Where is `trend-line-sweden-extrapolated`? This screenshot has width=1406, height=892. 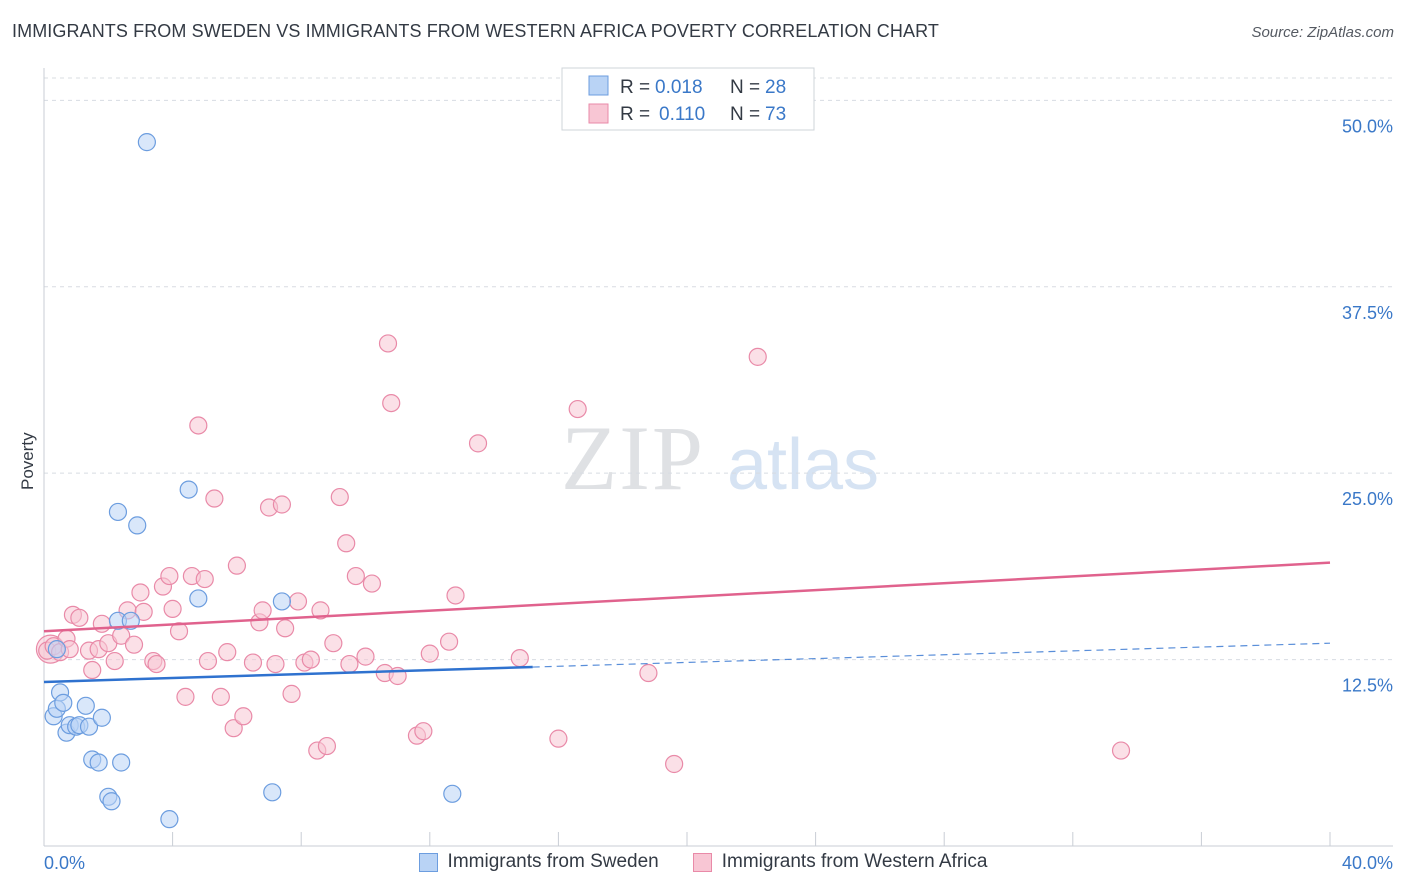 trend-line-sweden-extrapolated is located at coordinates (931, 655).